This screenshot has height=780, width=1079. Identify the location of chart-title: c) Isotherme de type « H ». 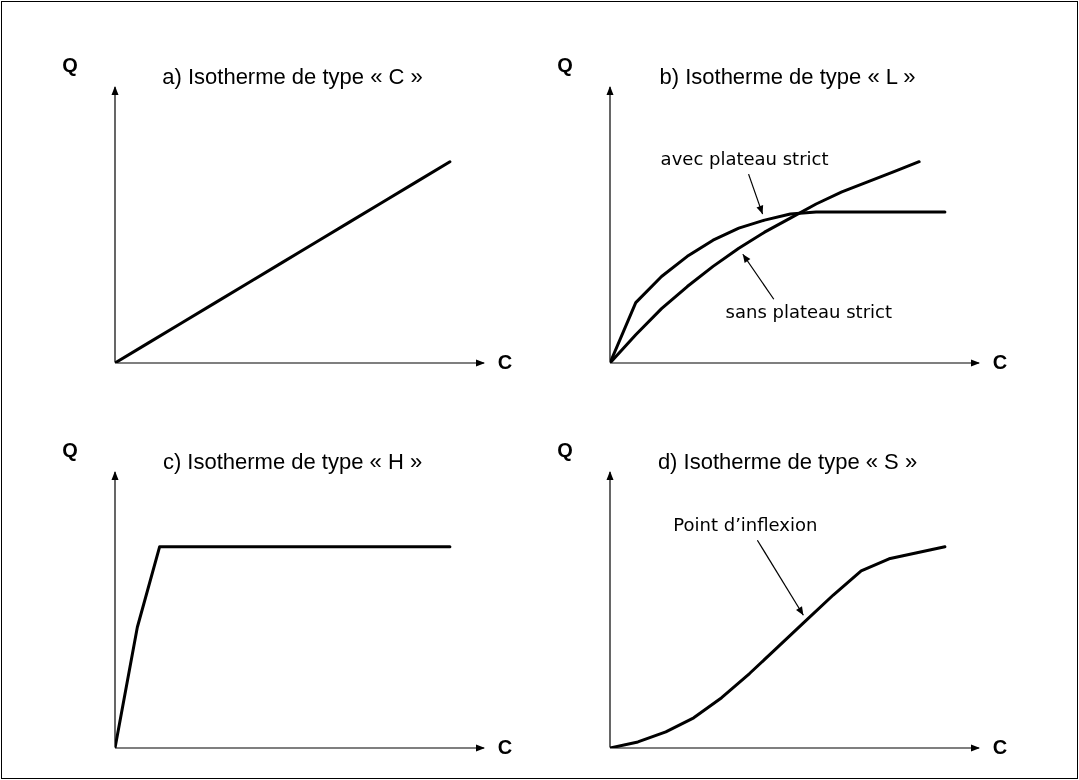
(292, 462).